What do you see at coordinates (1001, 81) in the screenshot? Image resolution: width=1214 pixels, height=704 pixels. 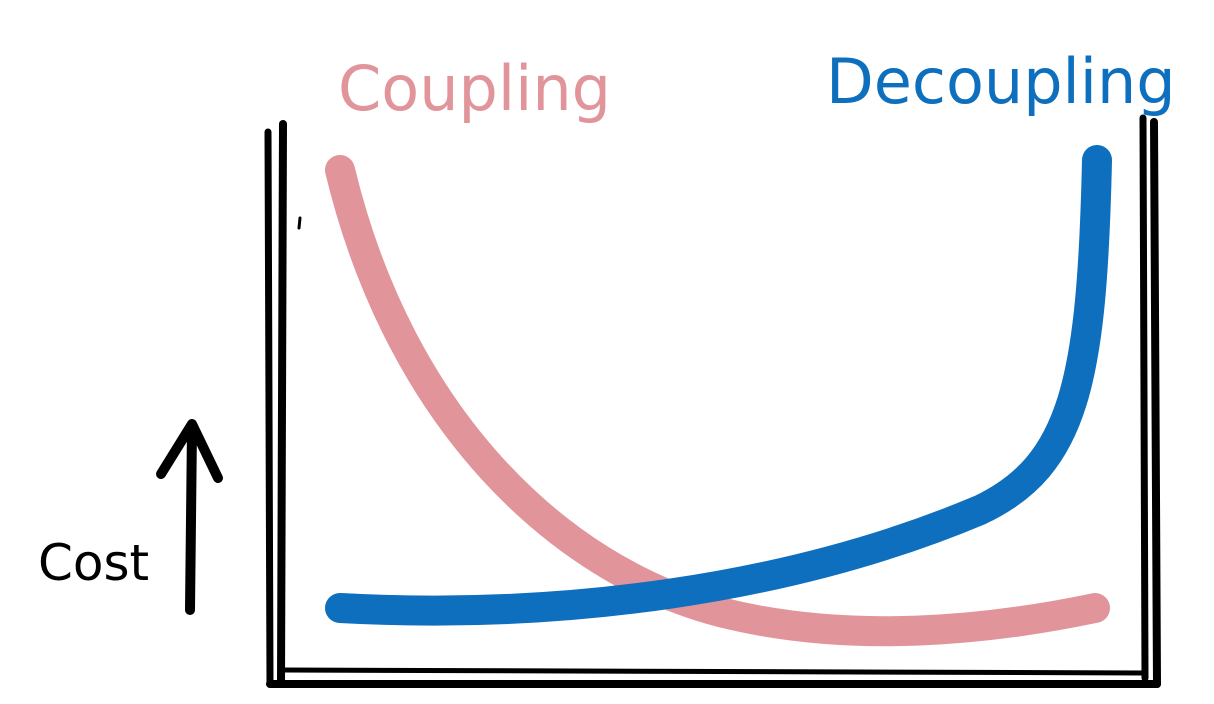 I see `decoupling-label: Decoupling` at bounding box center [1001, 81].